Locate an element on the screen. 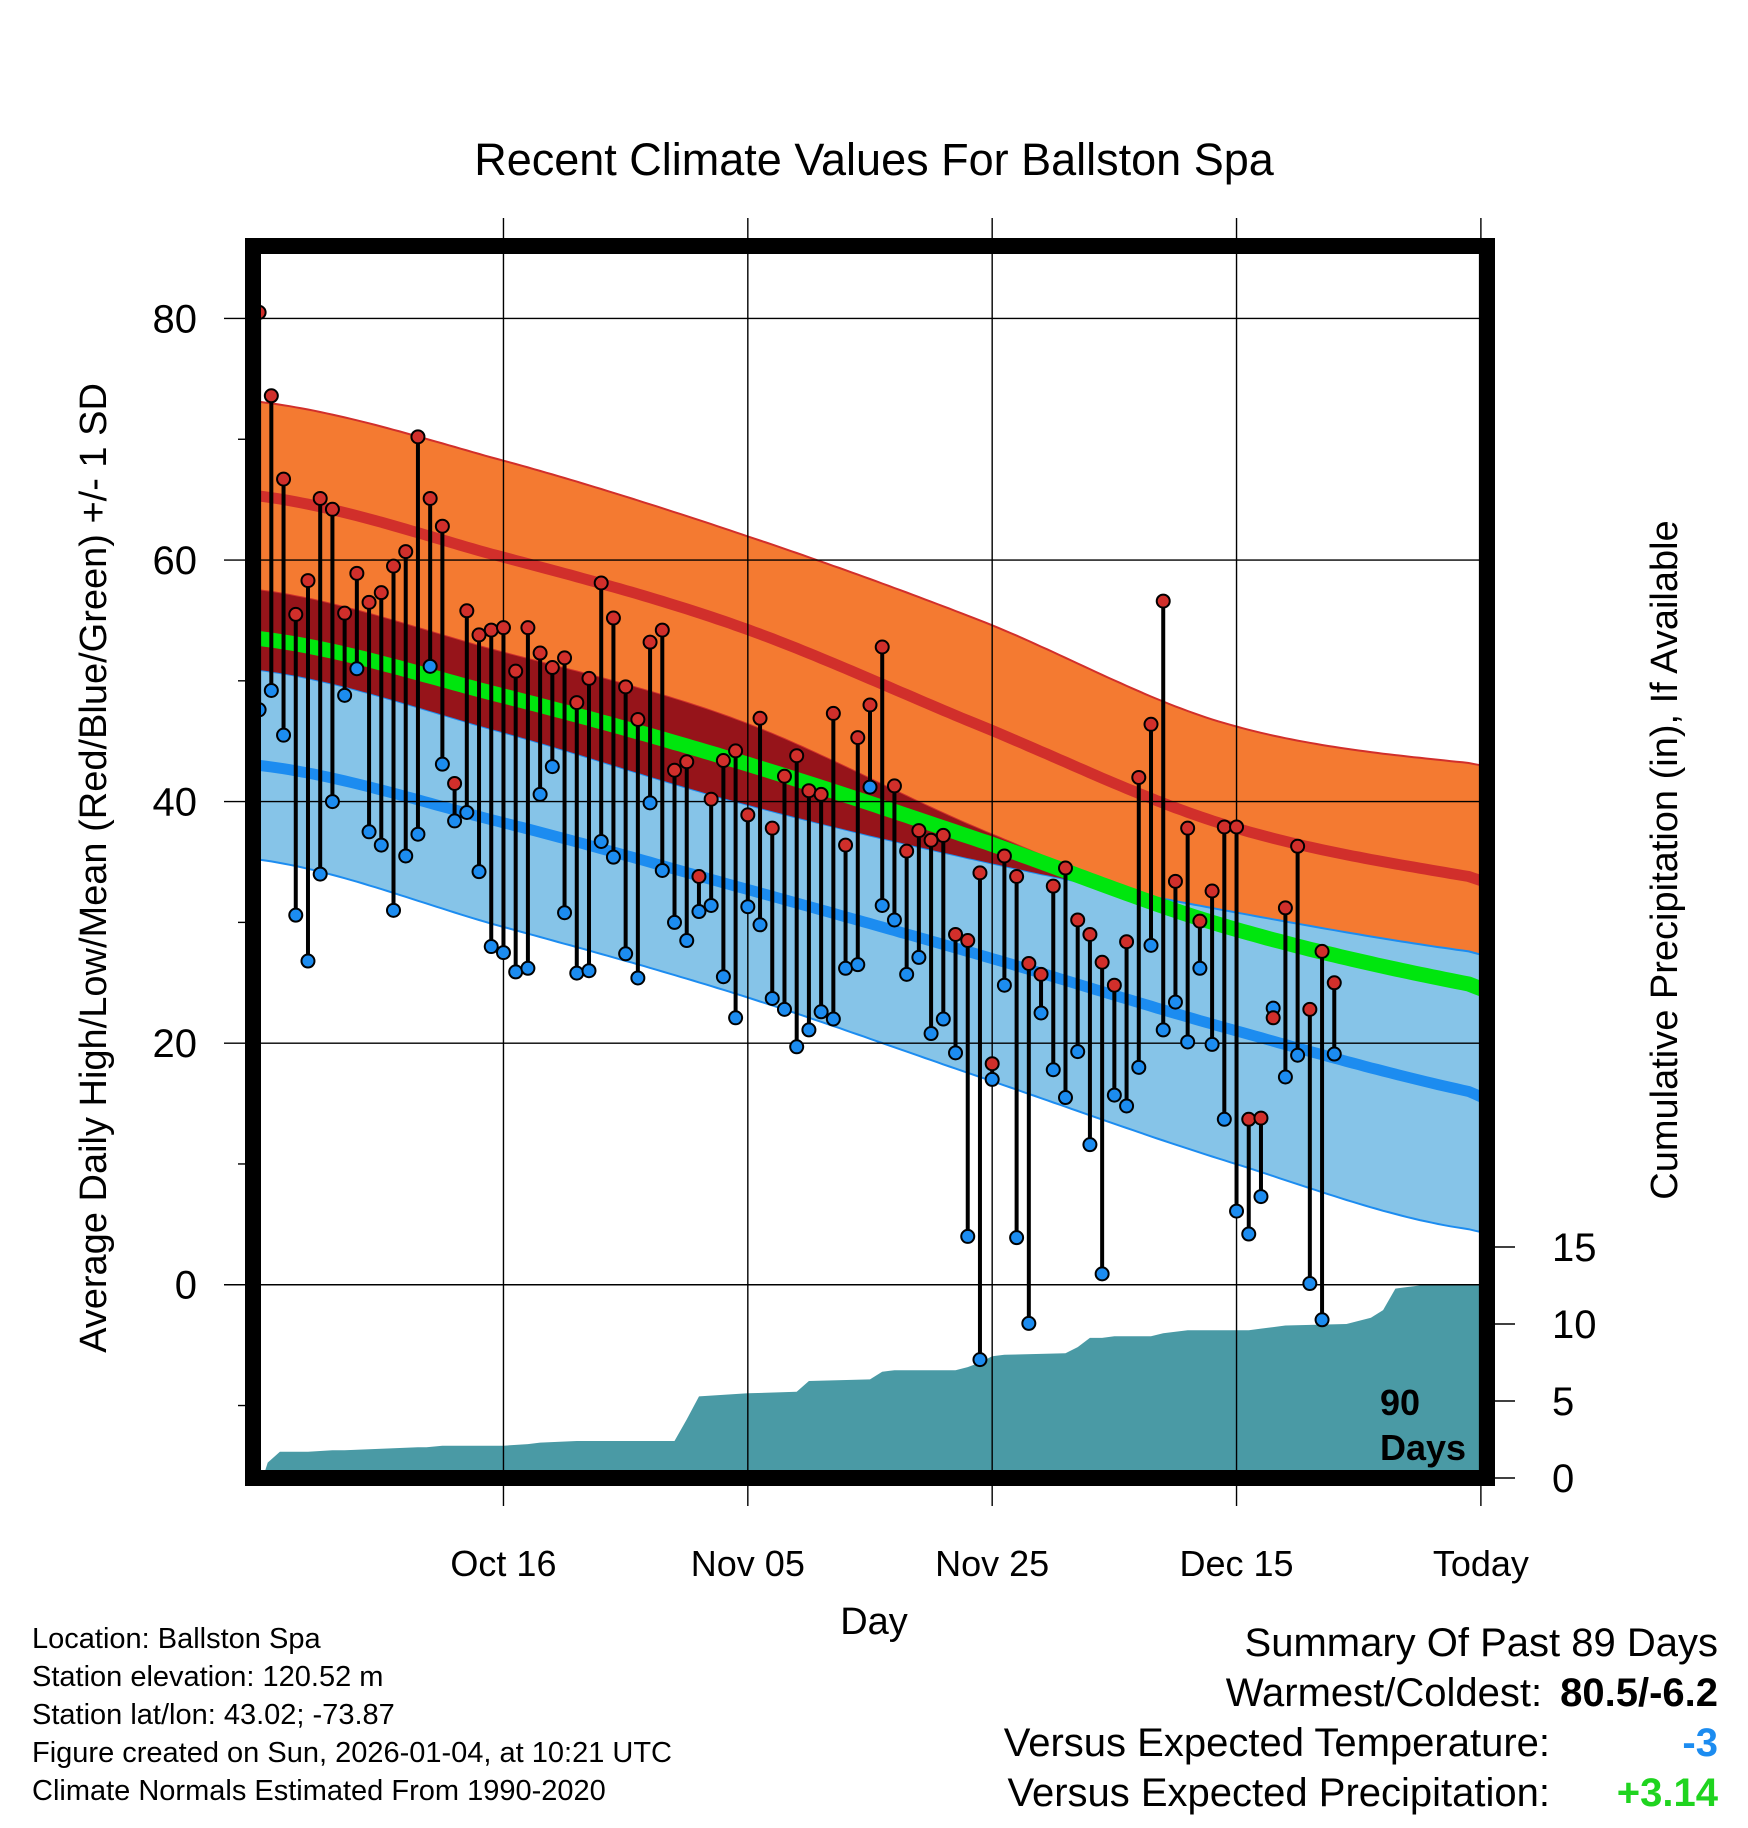  y2-tick-label: 10 is located at coordinates (1574, 1325).